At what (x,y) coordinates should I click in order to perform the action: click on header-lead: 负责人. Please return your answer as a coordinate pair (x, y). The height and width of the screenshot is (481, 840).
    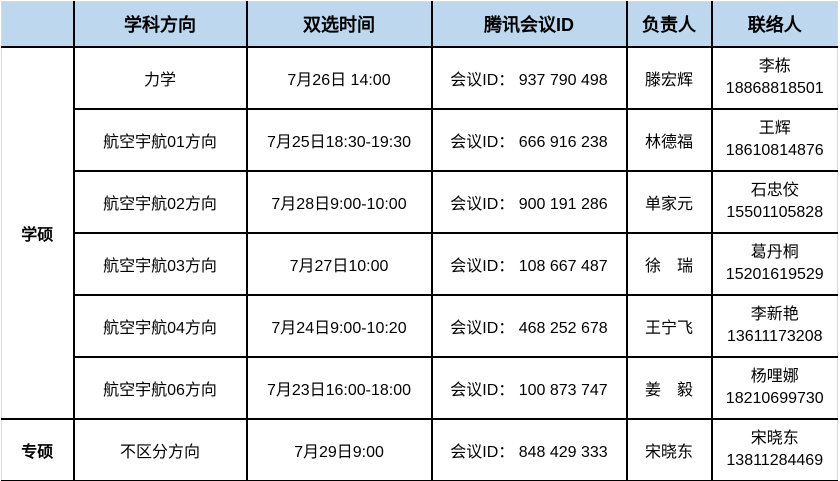
    Looking at the image, I should click on (669, 24).